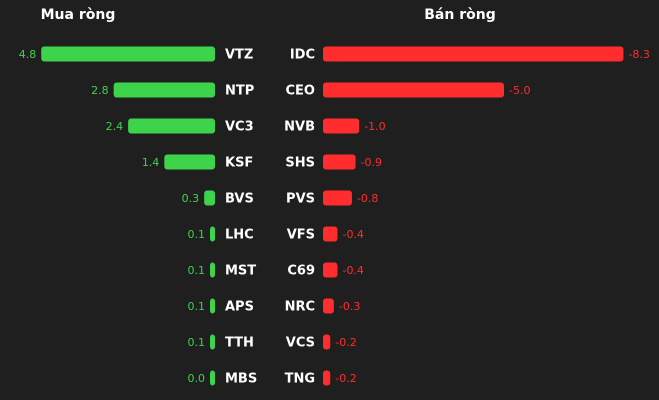 This screenshot has height=400, width=659. I want to click on category-label: VFS, so click(301, 235).